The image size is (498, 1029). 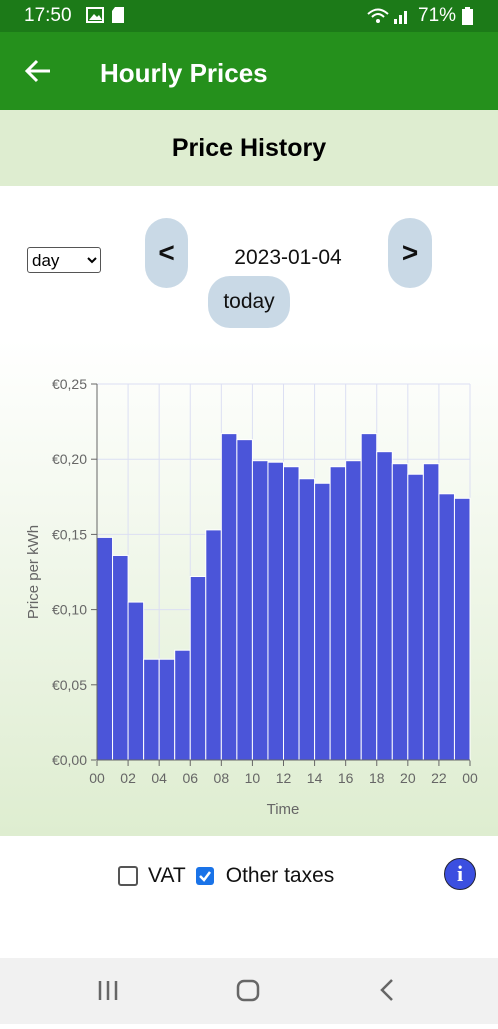 I want to click on app-title: Hourly Prices, so click(x=184, y=73).